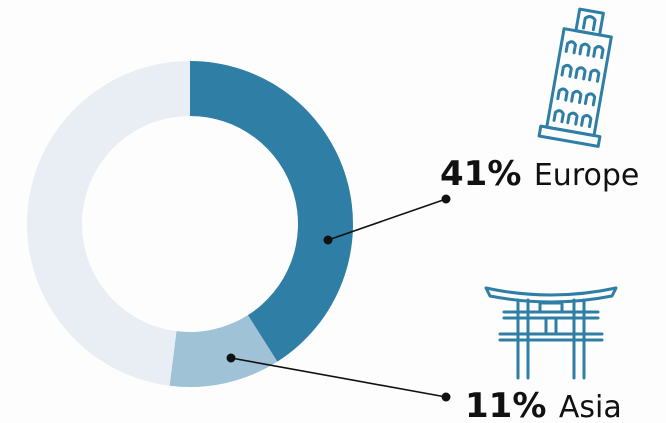  Describe the element at coordinates (338, 377) in the screenshot. I see `leader-line-asia` at that location.